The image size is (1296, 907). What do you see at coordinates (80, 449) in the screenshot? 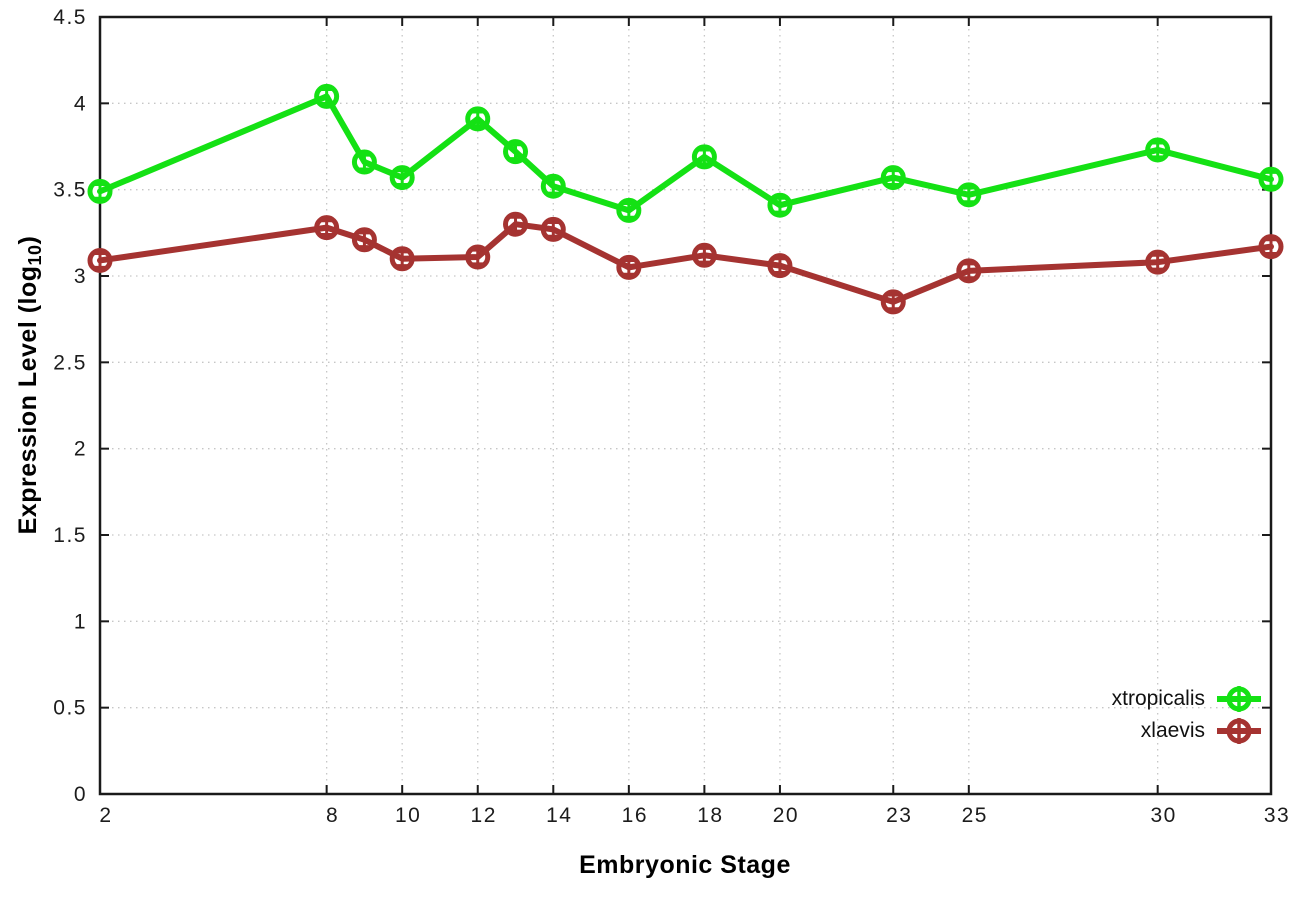
I see `y-tick-label: 2` at bounding box center [80, 449].